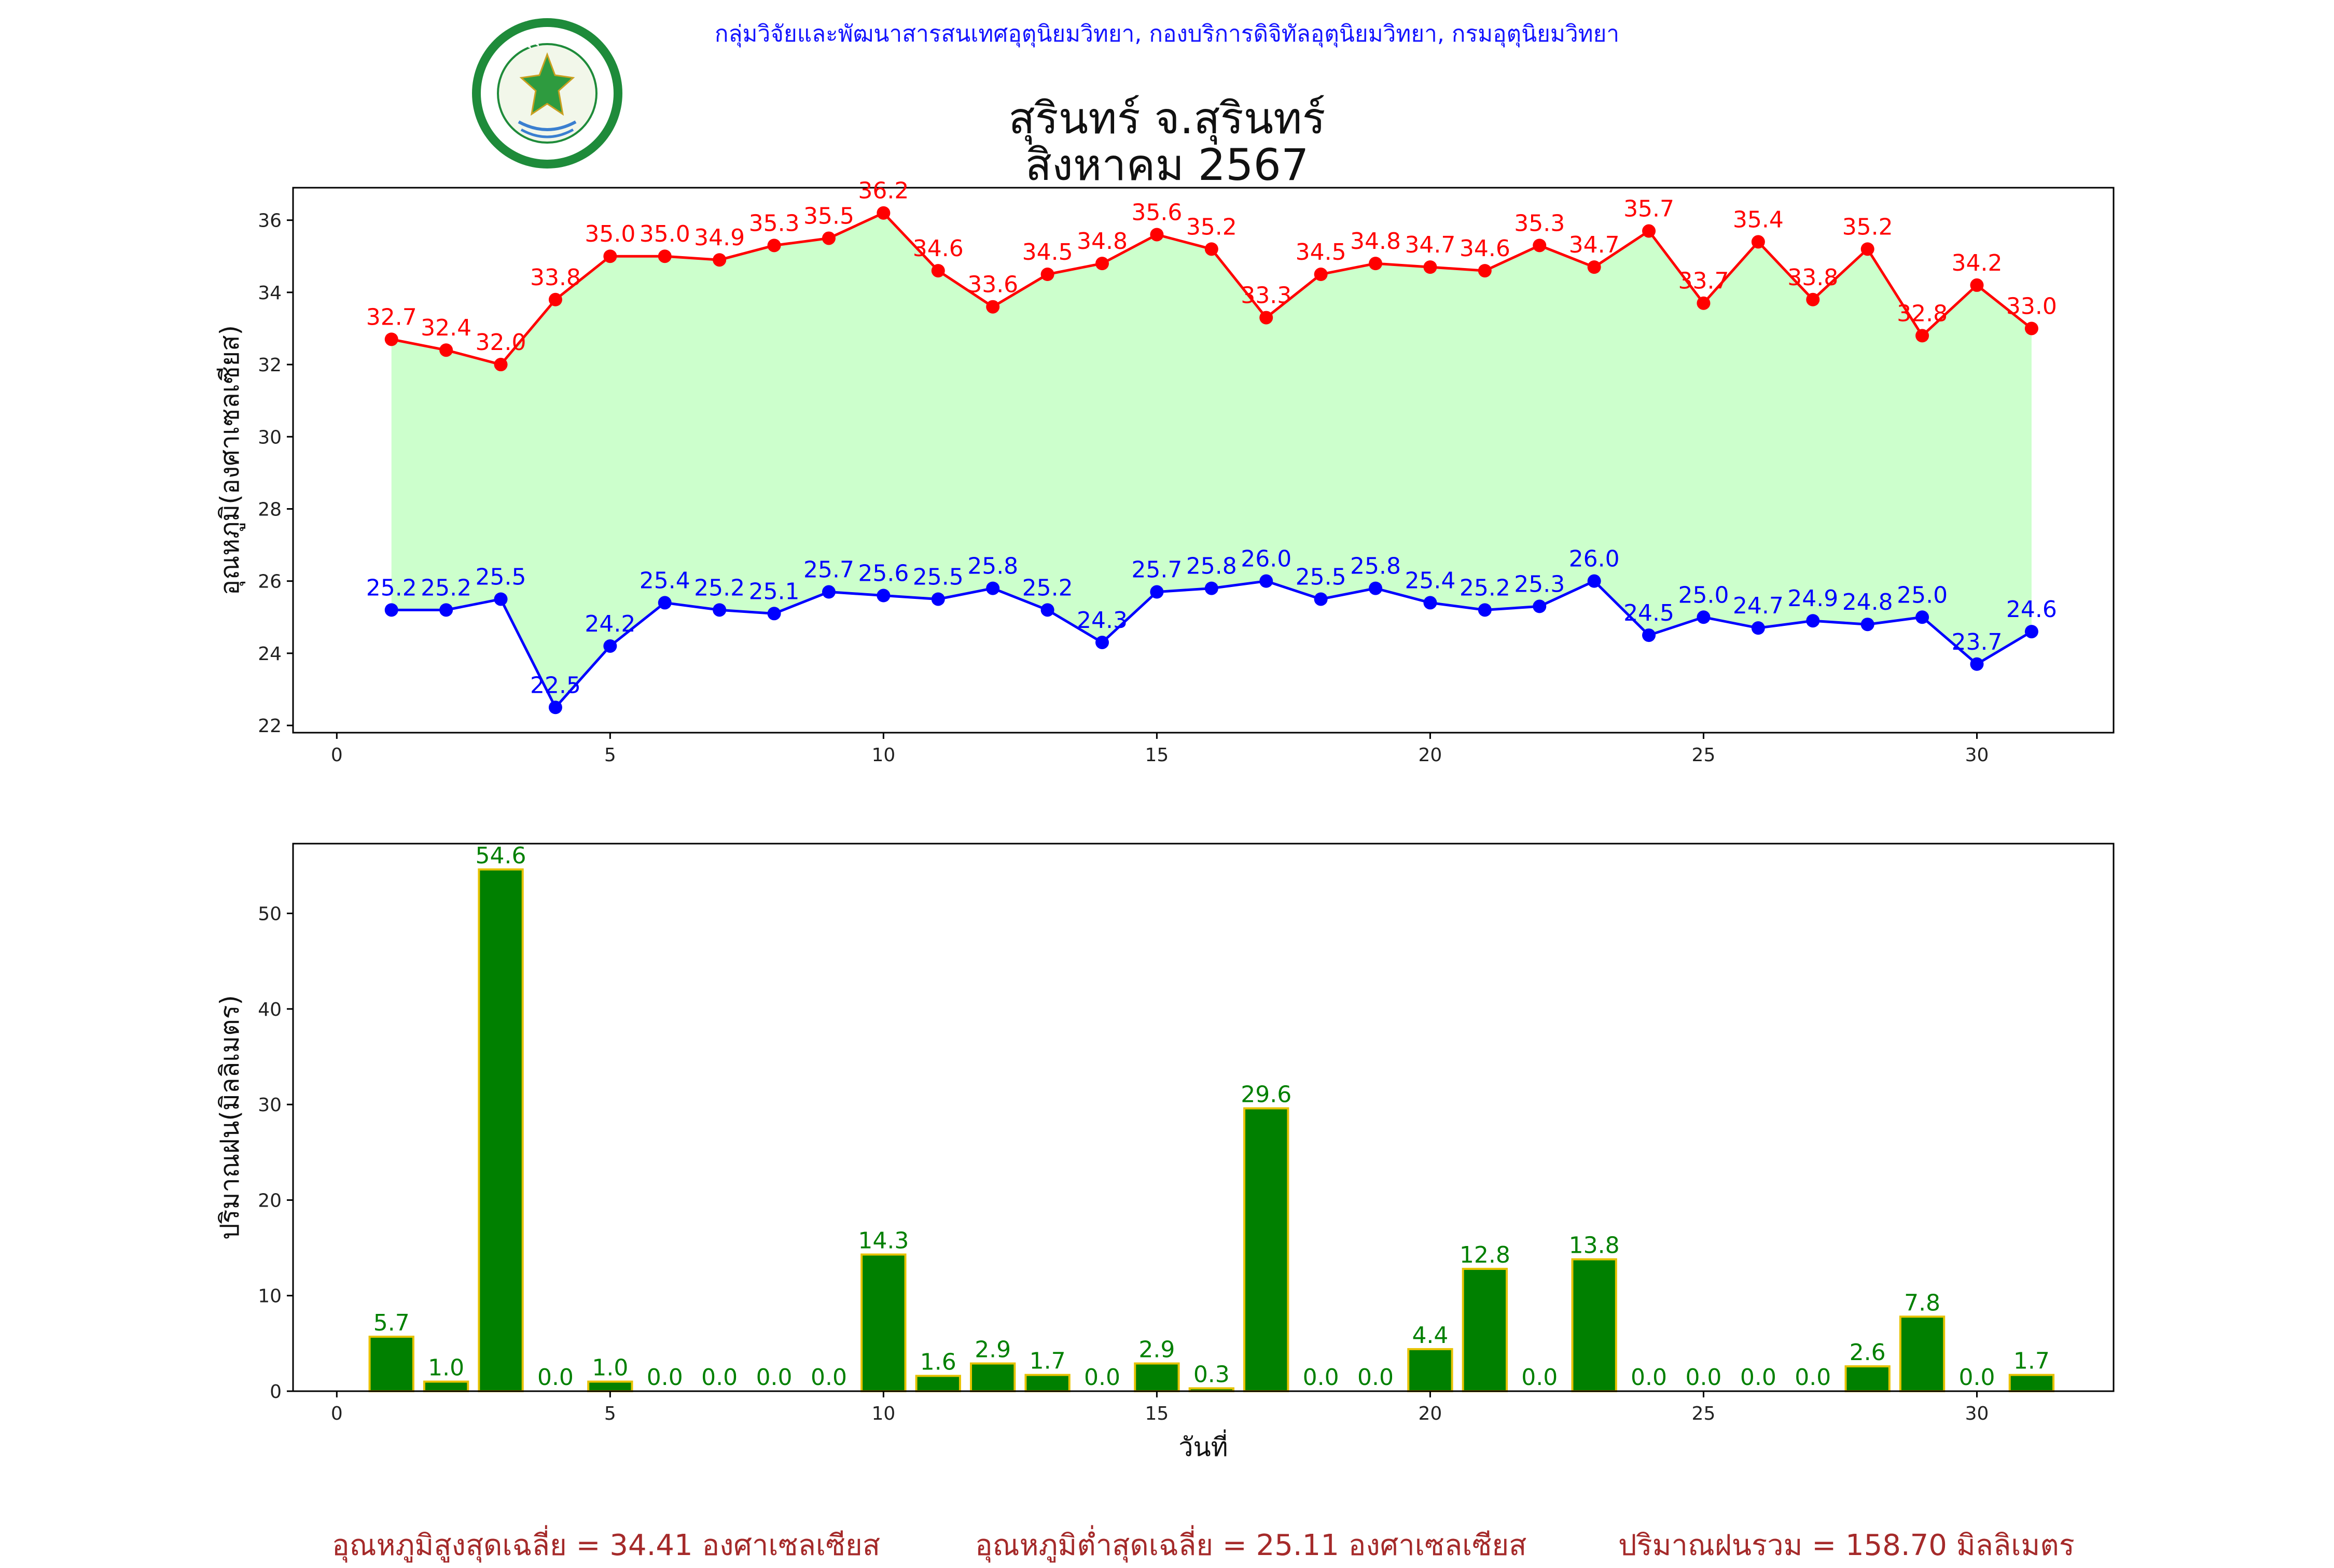  I want to click on rain-data-label: 1.6, so click(938, 1362).